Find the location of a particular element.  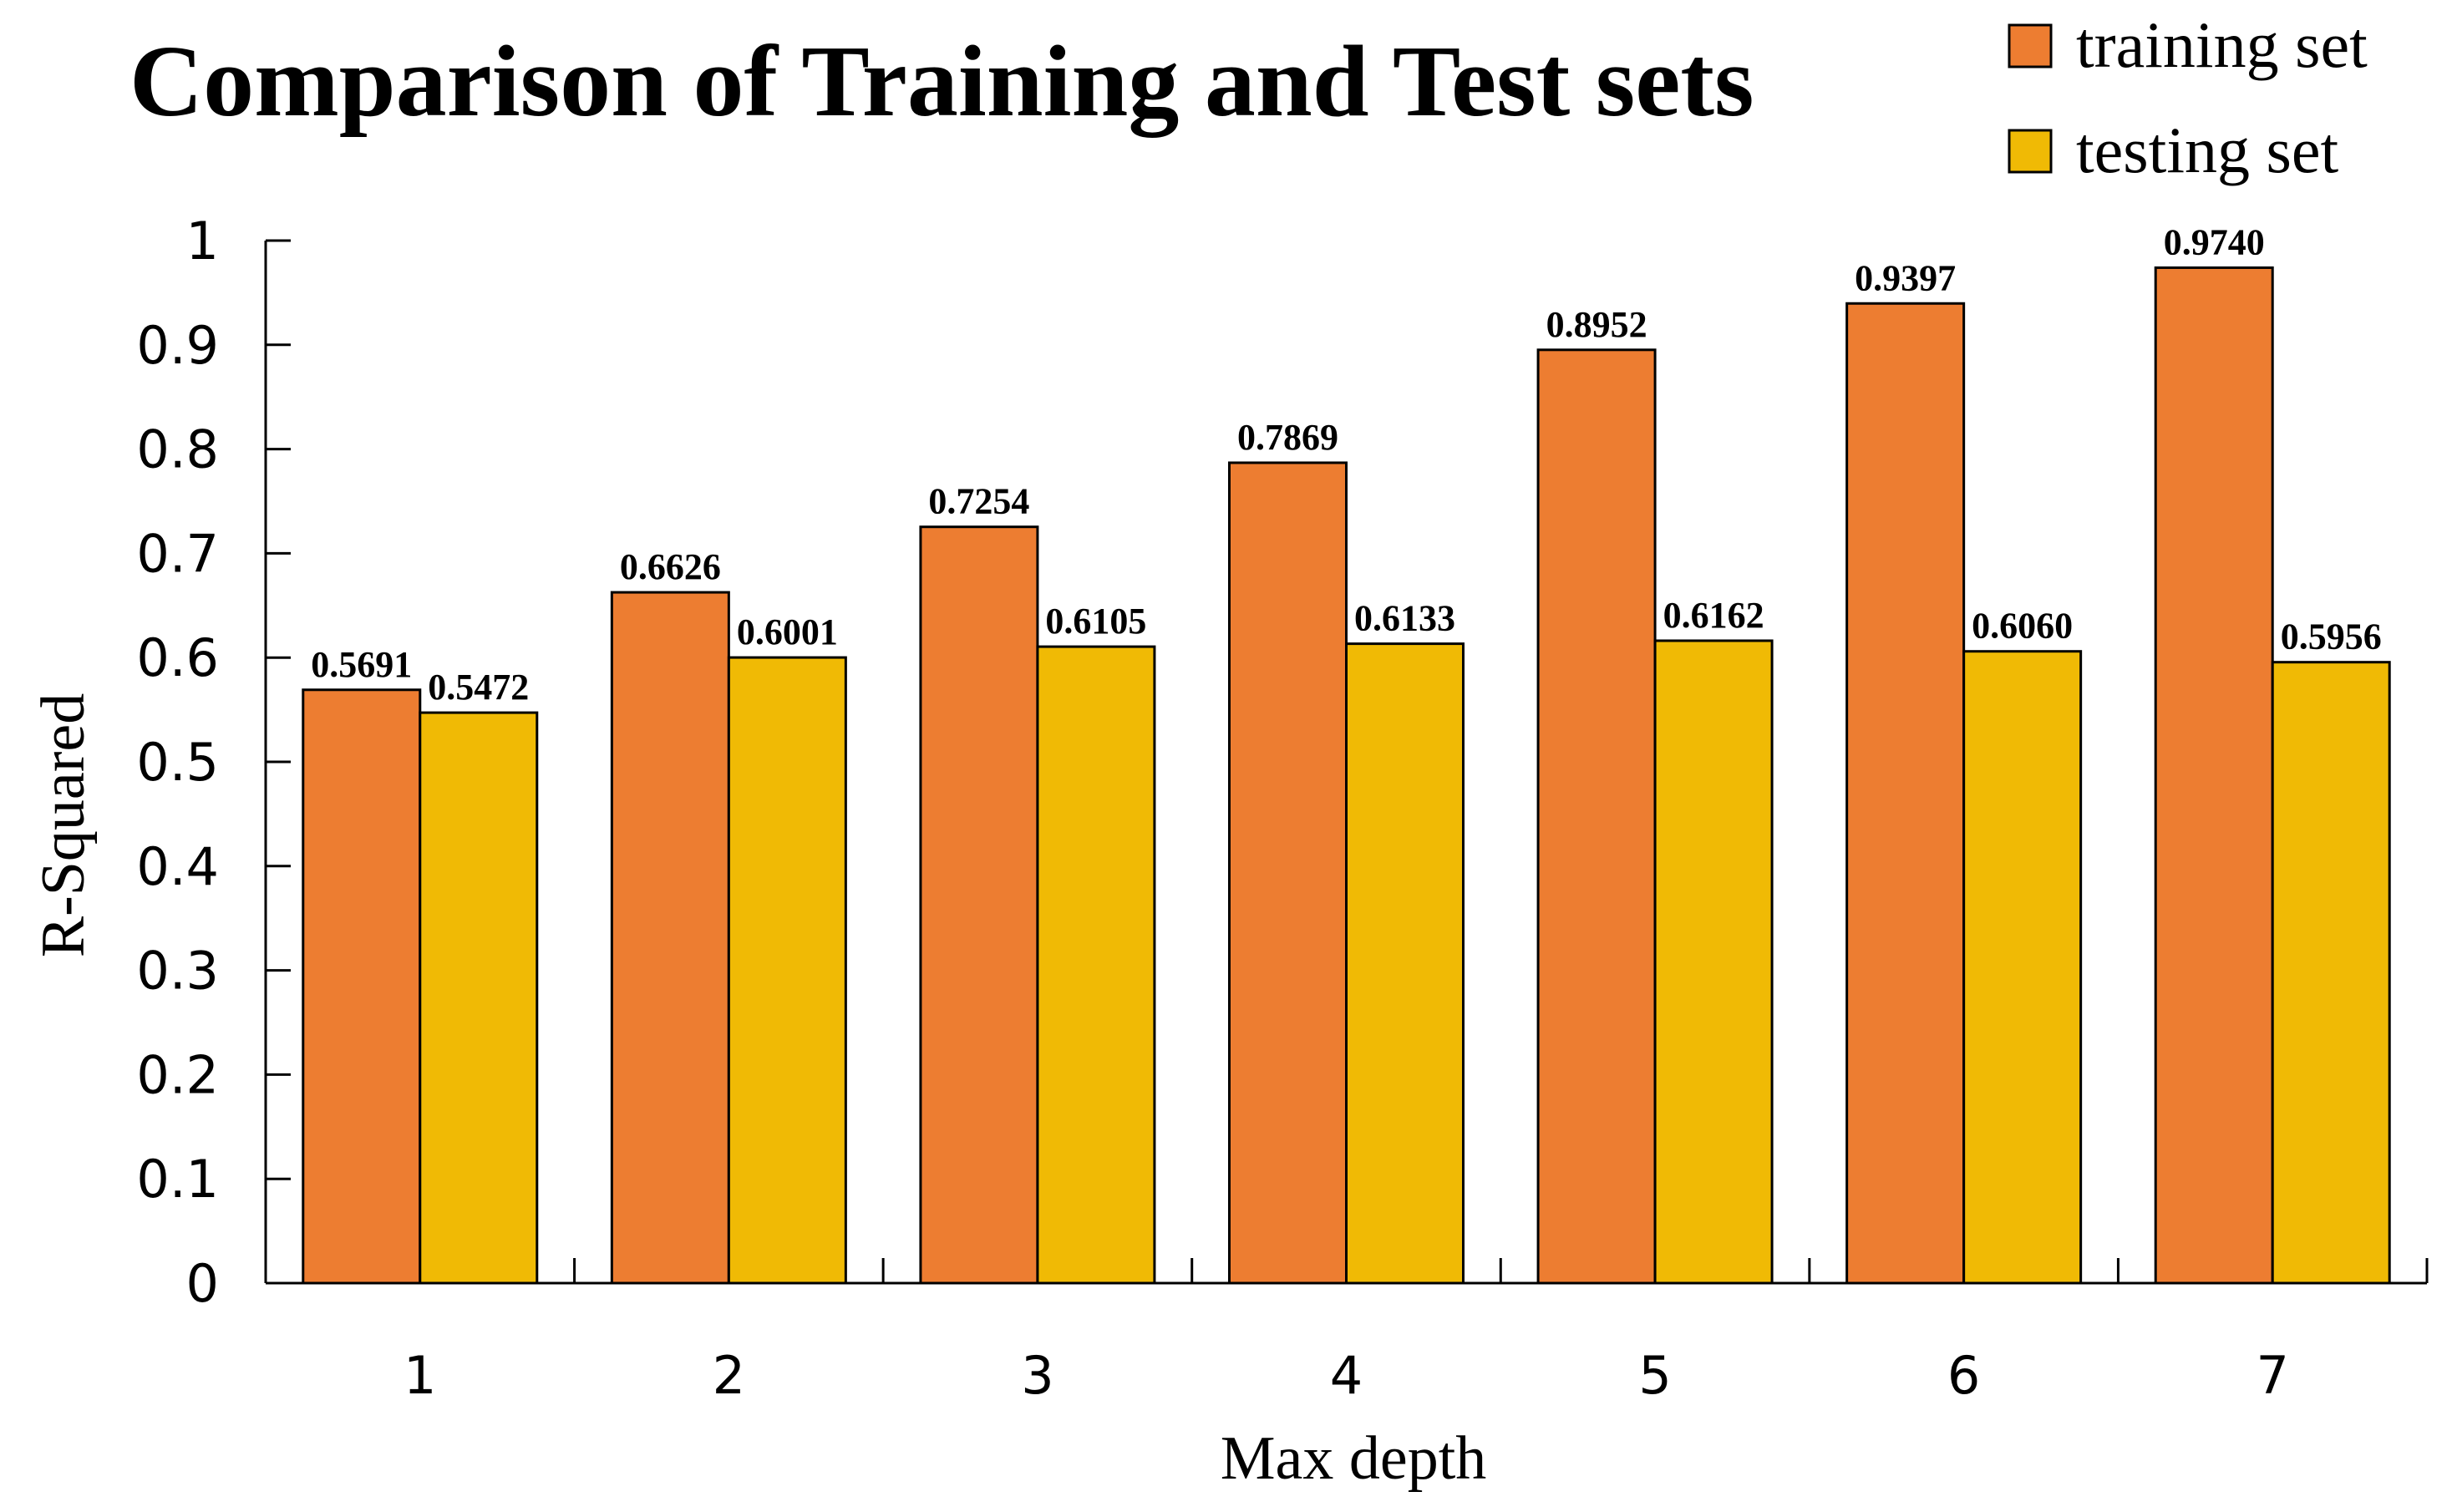

y-tick-label: 0.7 is located at coordinates (178, 553).